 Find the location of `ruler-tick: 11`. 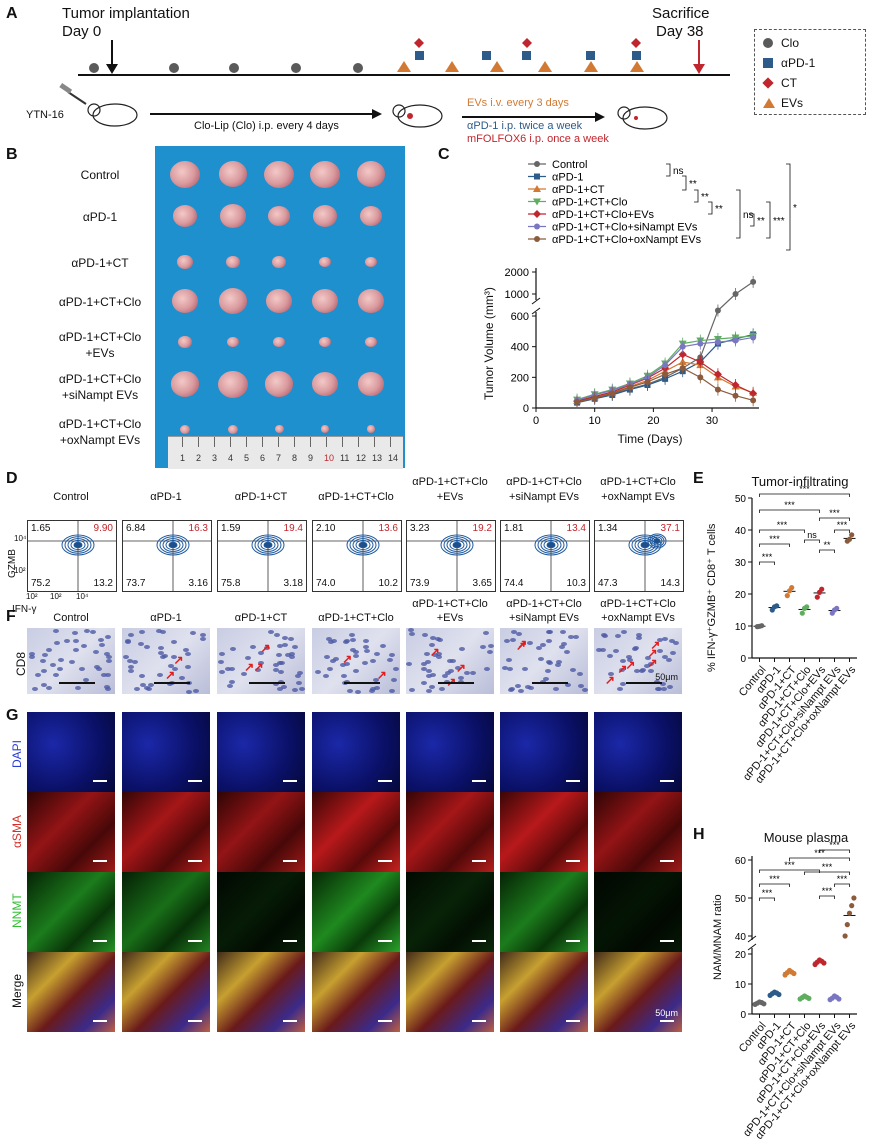

ruler-tick: 11 is located at coordinates (345, 458).